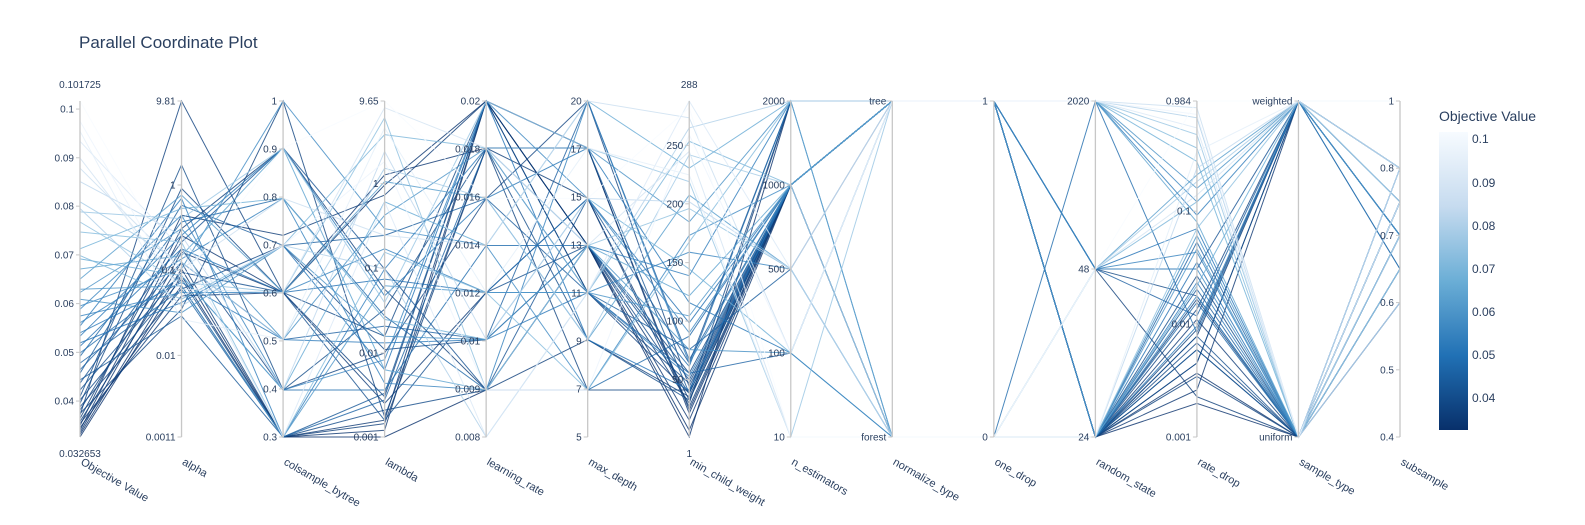 This screenshot has width=1585, height=525. Describe the element at coordinates (65, 255) in the screenshot. I see `axis-tick-label: 0.07` at that location.